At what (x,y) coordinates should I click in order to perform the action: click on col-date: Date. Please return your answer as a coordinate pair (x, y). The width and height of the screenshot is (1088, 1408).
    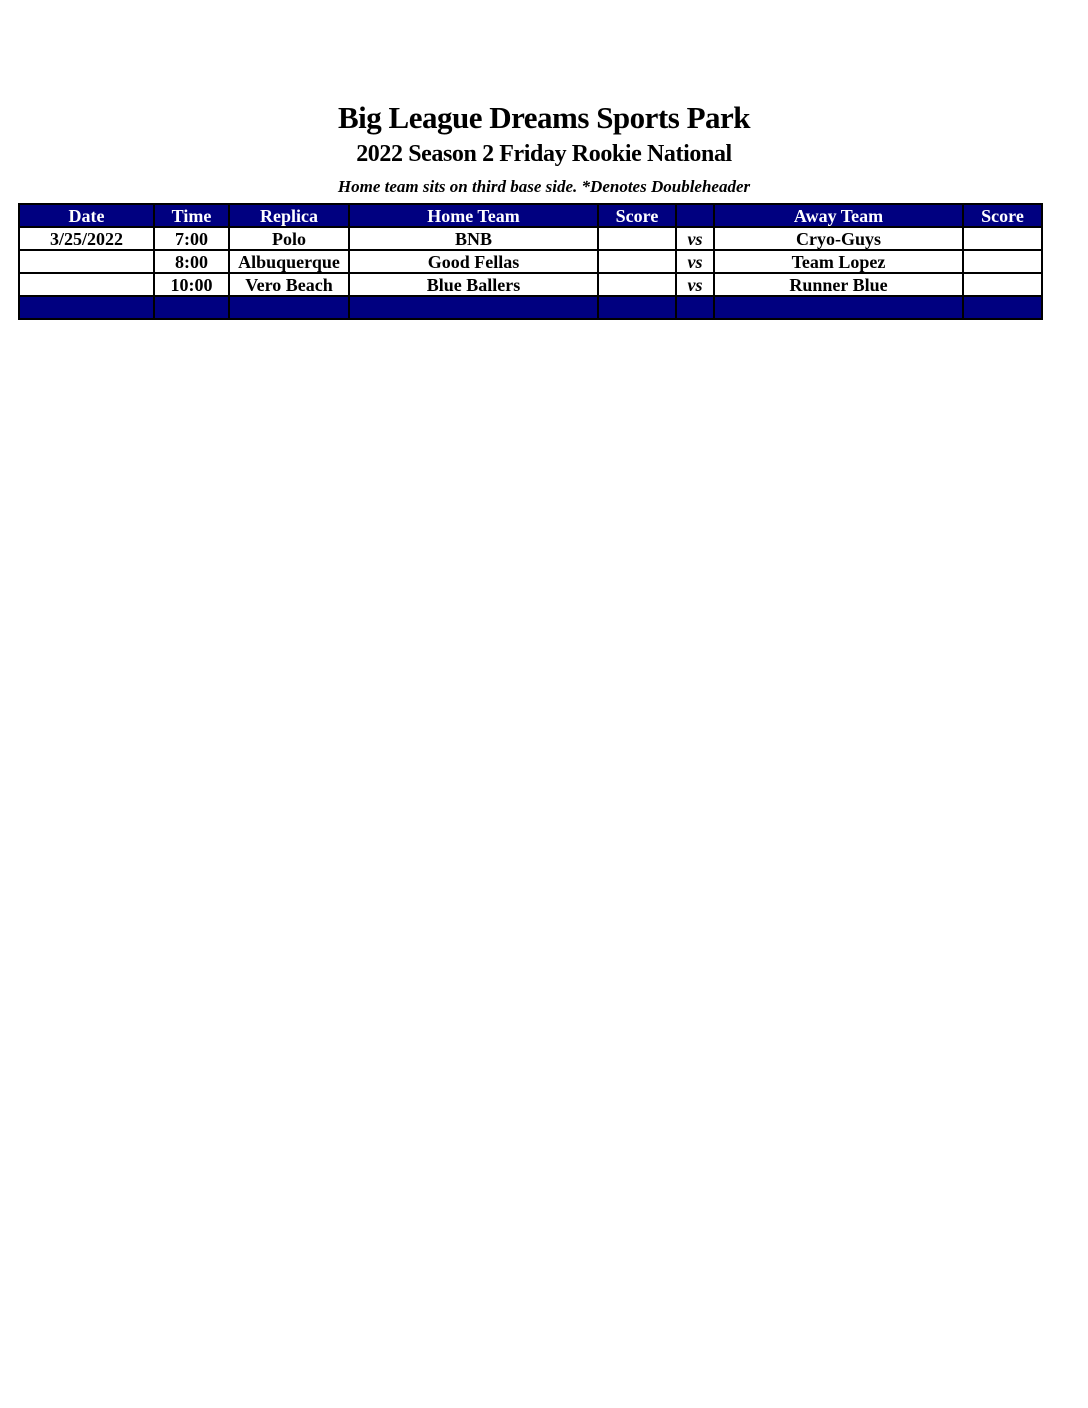
    Looking at the image, I should click on (86, 215).